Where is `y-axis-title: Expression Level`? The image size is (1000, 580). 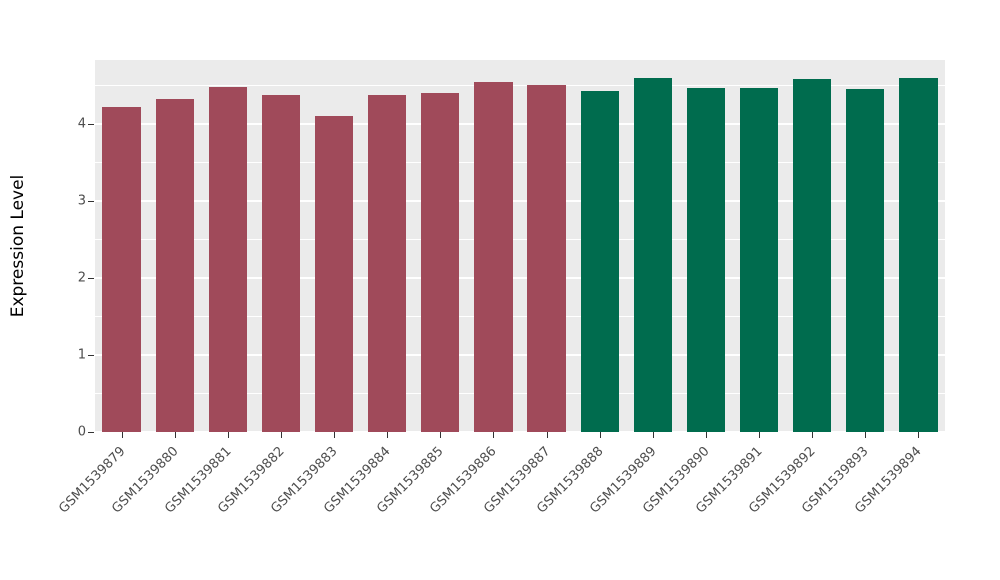 y-axis-title: Expression Level is located at coordinates (18, 246).